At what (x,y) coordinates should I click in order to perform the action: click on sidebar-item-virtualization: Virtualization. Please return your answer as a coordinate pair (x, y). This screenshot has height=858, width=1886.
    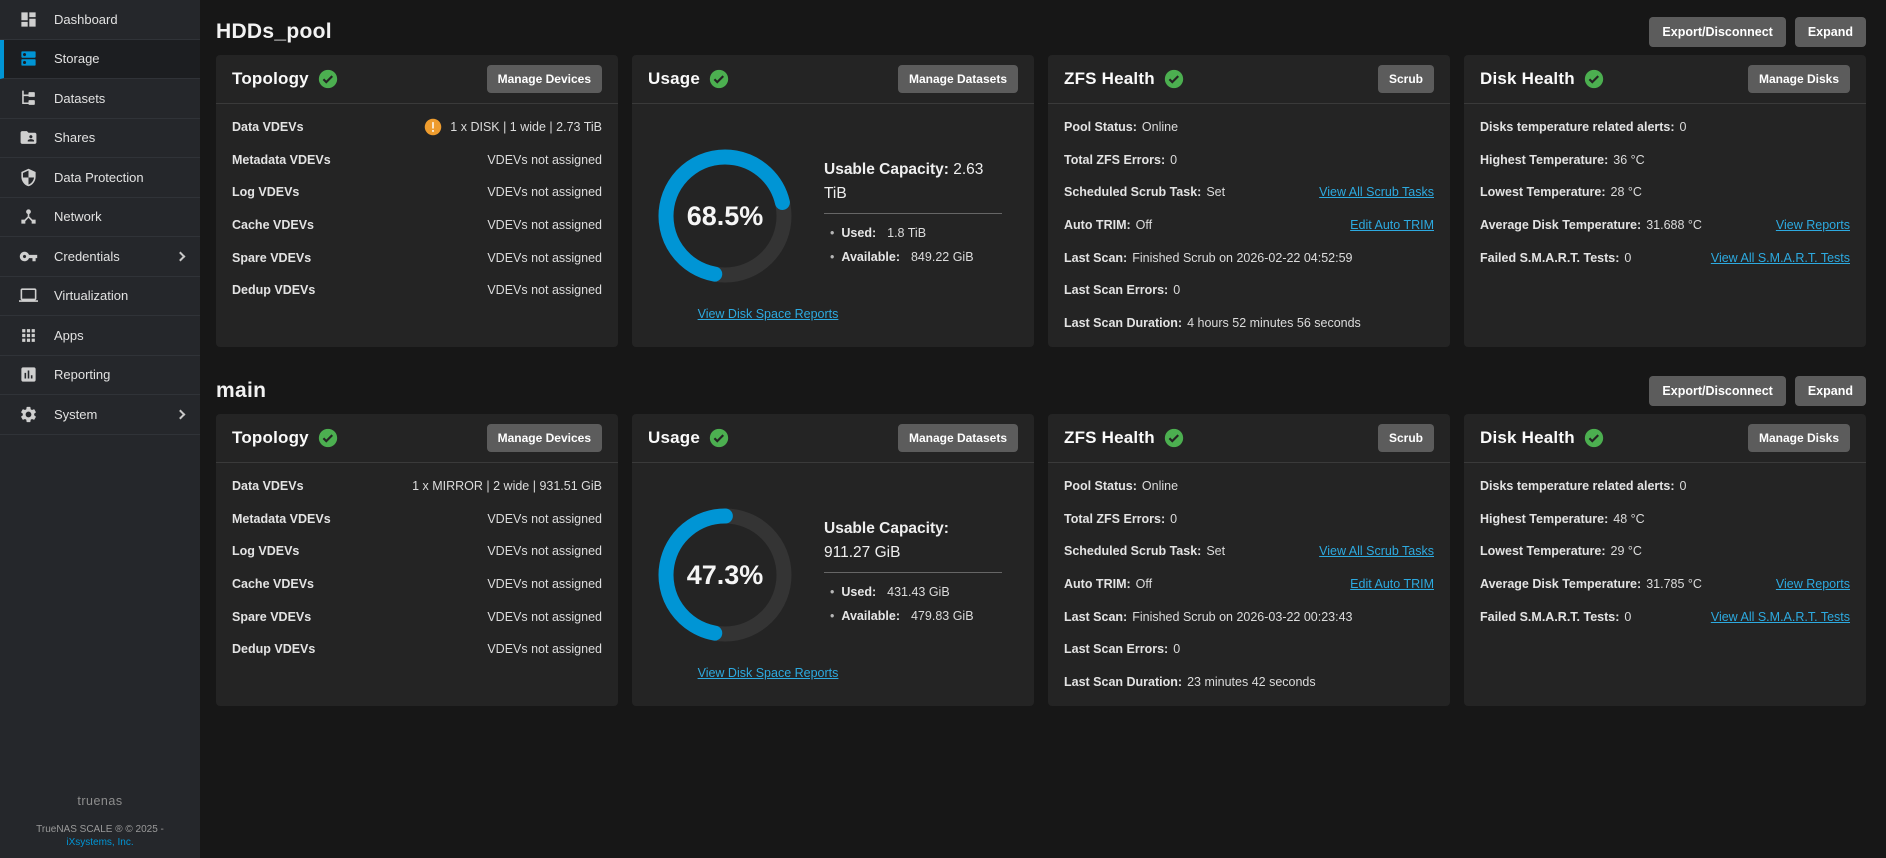
    Looking at the image, I should click on (100, 296).